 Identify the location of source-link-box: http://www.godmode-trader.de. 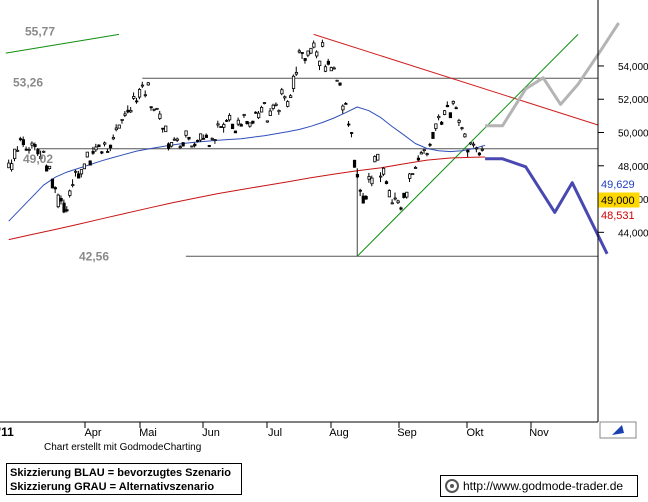
(539, 486).